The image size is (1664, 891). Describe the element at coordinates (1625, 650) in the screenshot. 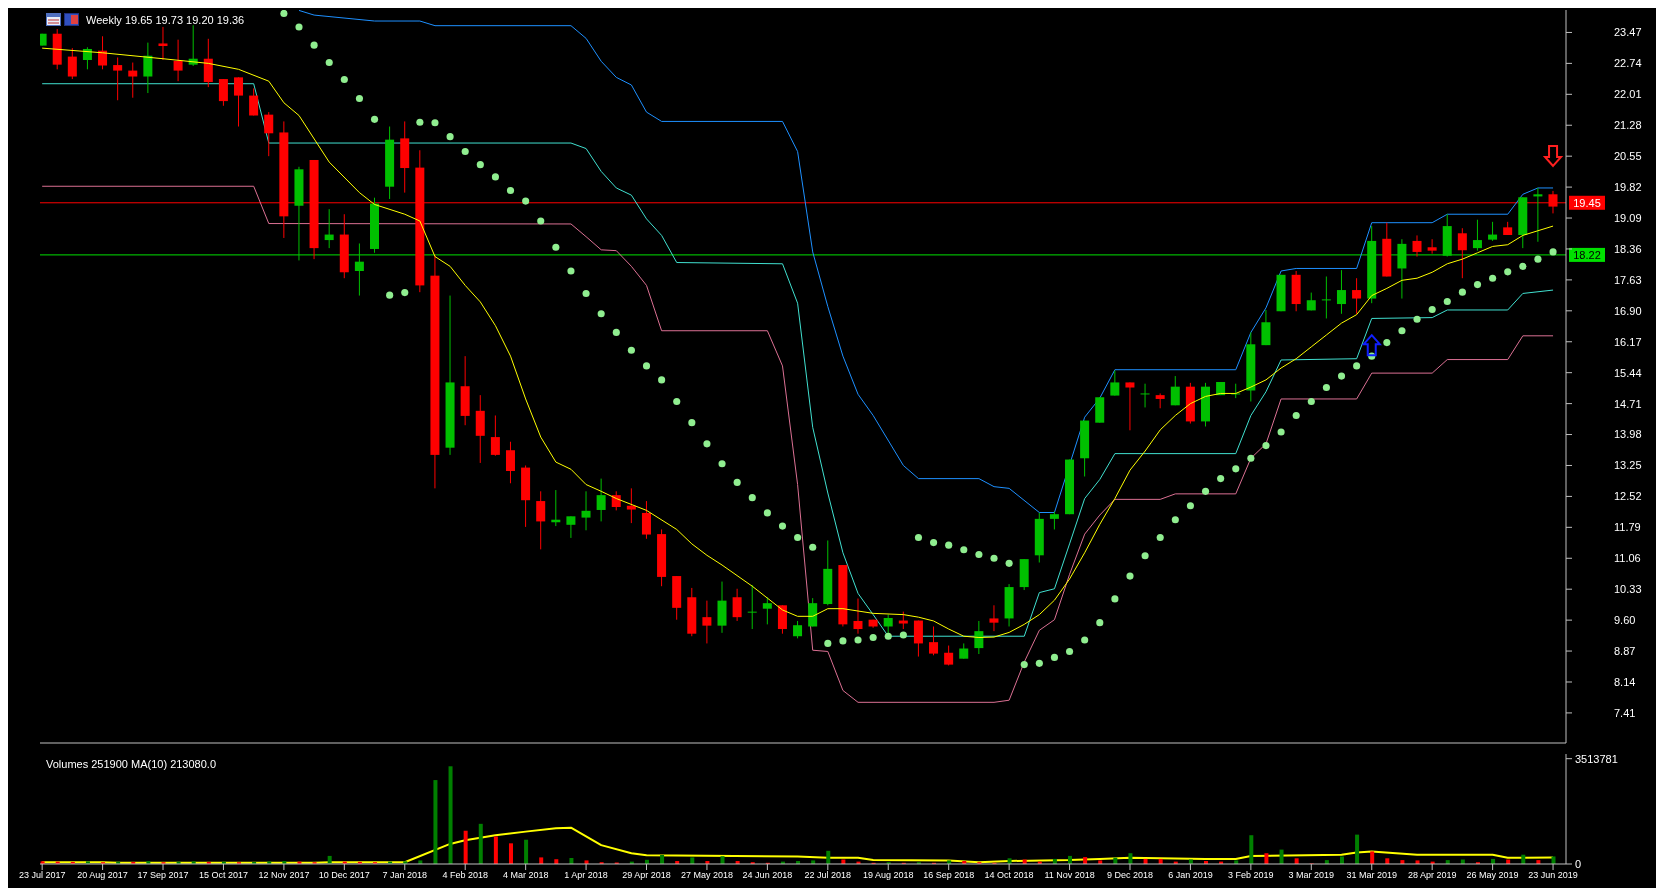

I see `y-tick-label: 8.87` at that location.